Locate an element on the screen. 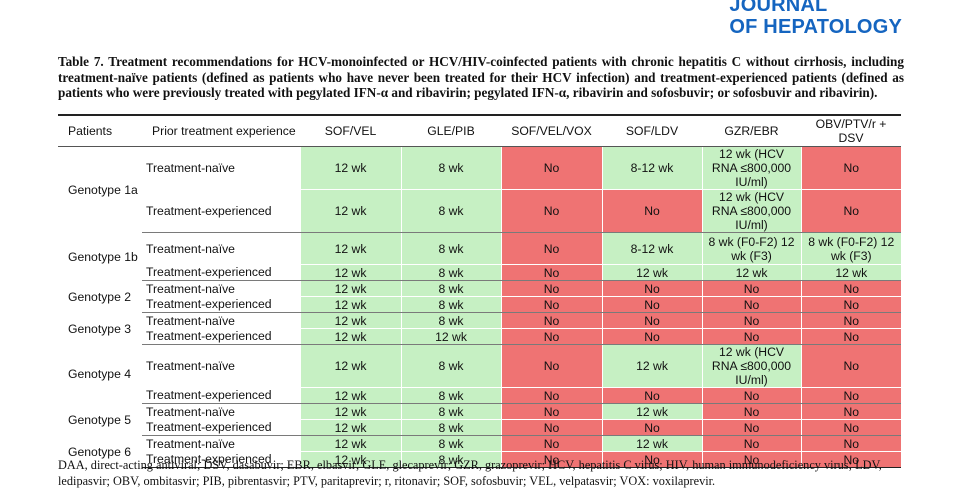  header-cell: SOF/LDV is located at coordinates (652, 130).